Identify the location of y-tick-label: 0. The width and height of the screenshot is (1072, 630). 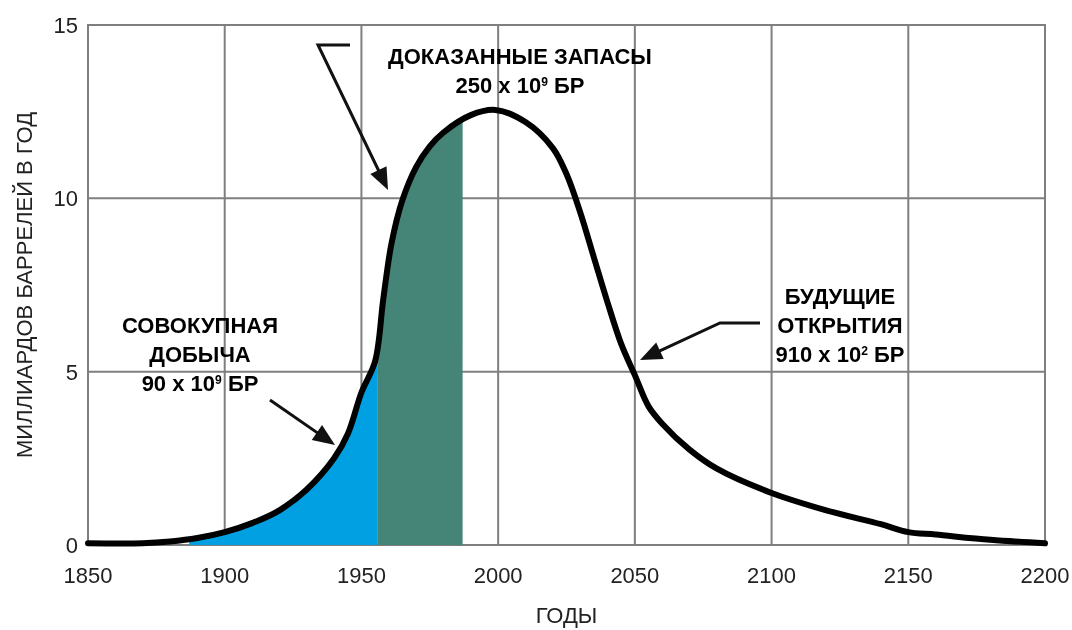
(71, 545).